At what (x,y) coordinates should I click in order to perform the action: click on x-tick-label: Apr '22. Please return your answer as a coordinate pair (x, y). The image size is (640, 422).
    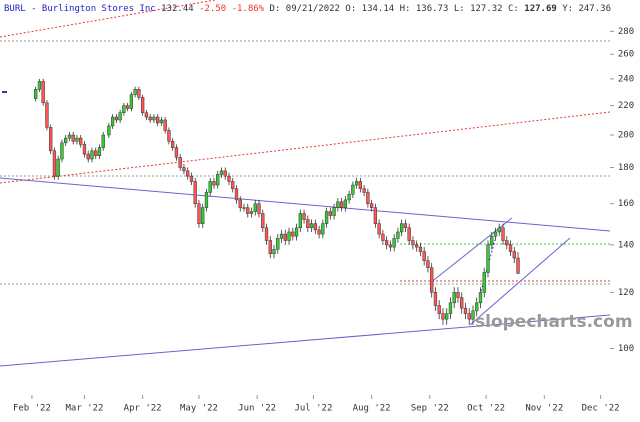
    Looking at the image, I should click on (143, 409).